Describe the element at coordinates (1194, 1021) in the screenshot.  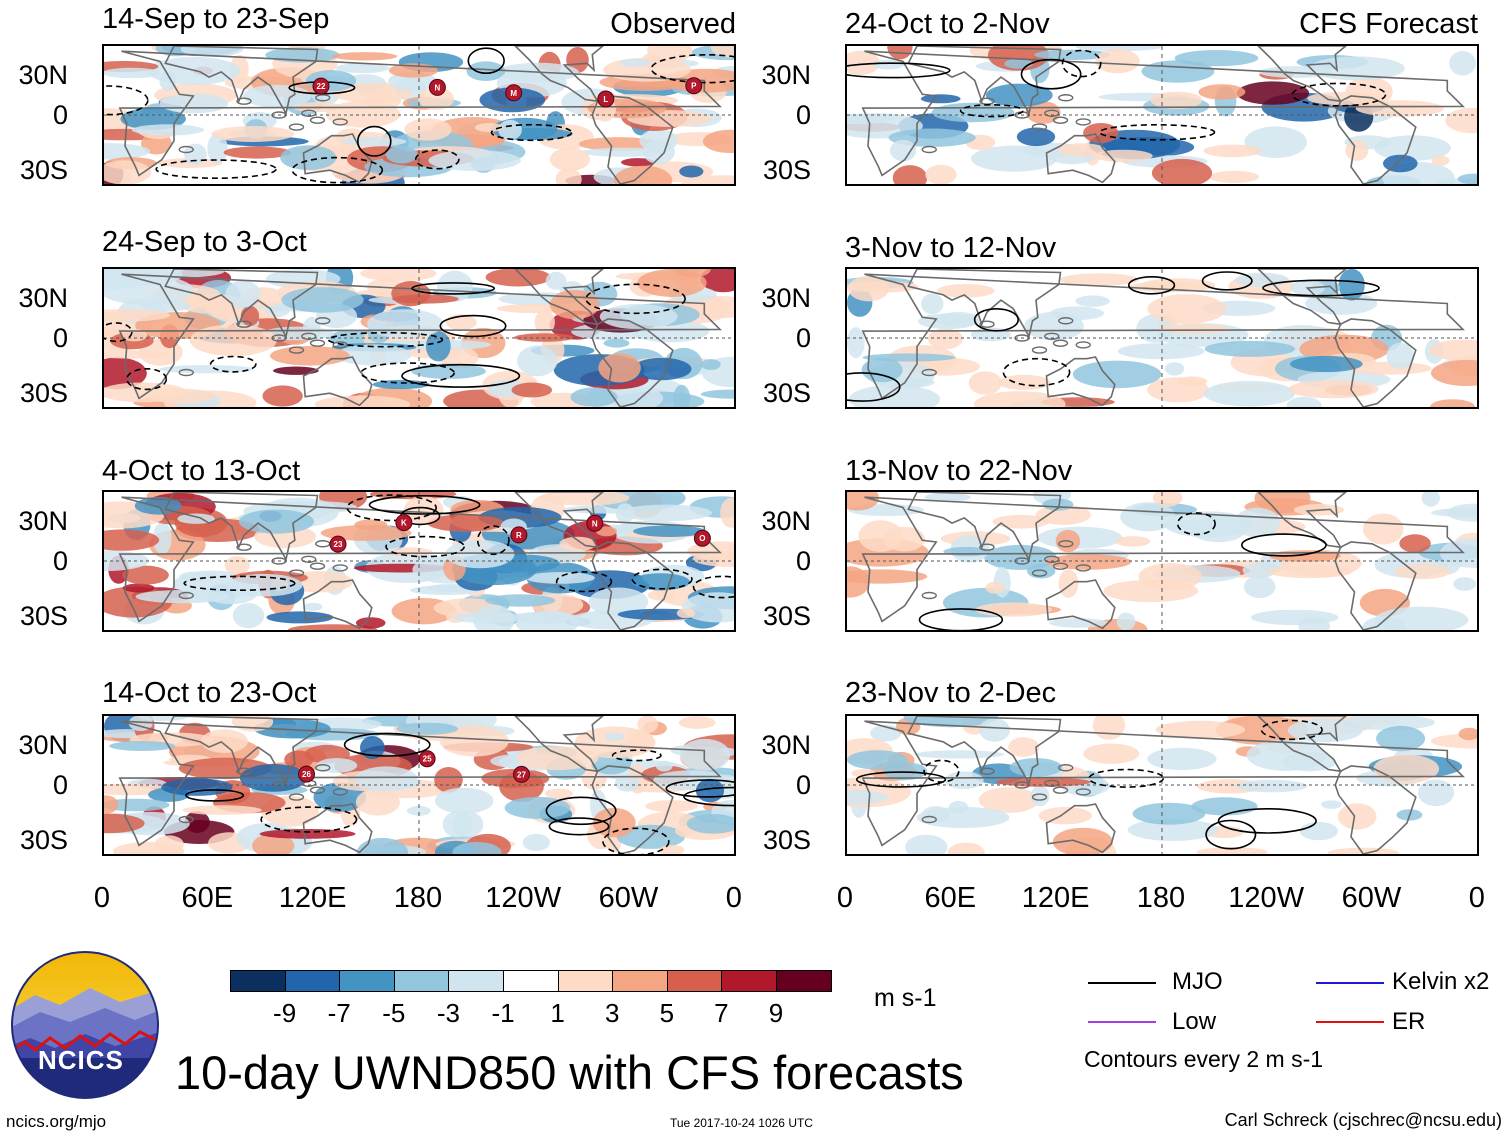
I see `legend-low-label: Low` at that location.